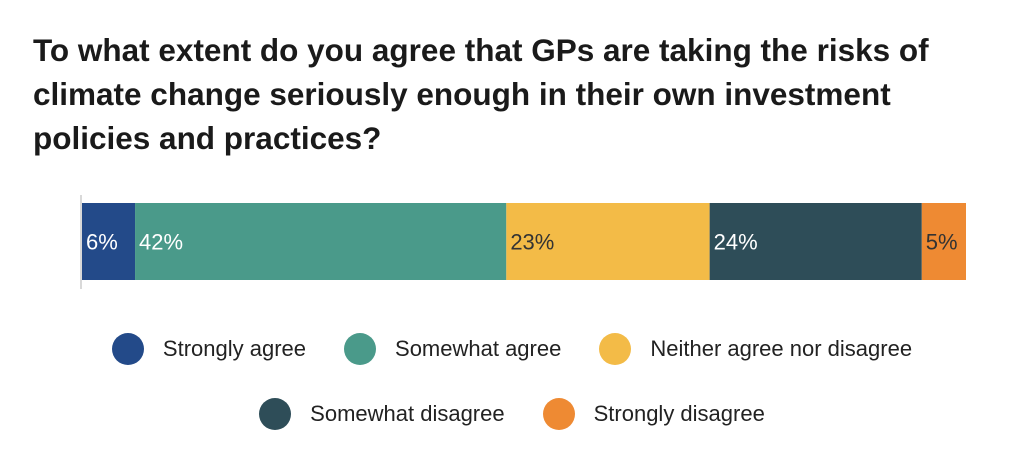  What do you see at coordinates (407, 413) in the screenshot?
I see `legend-label-somewhat-disagree: Somewhat disagree` at bounding box center [407, 413].